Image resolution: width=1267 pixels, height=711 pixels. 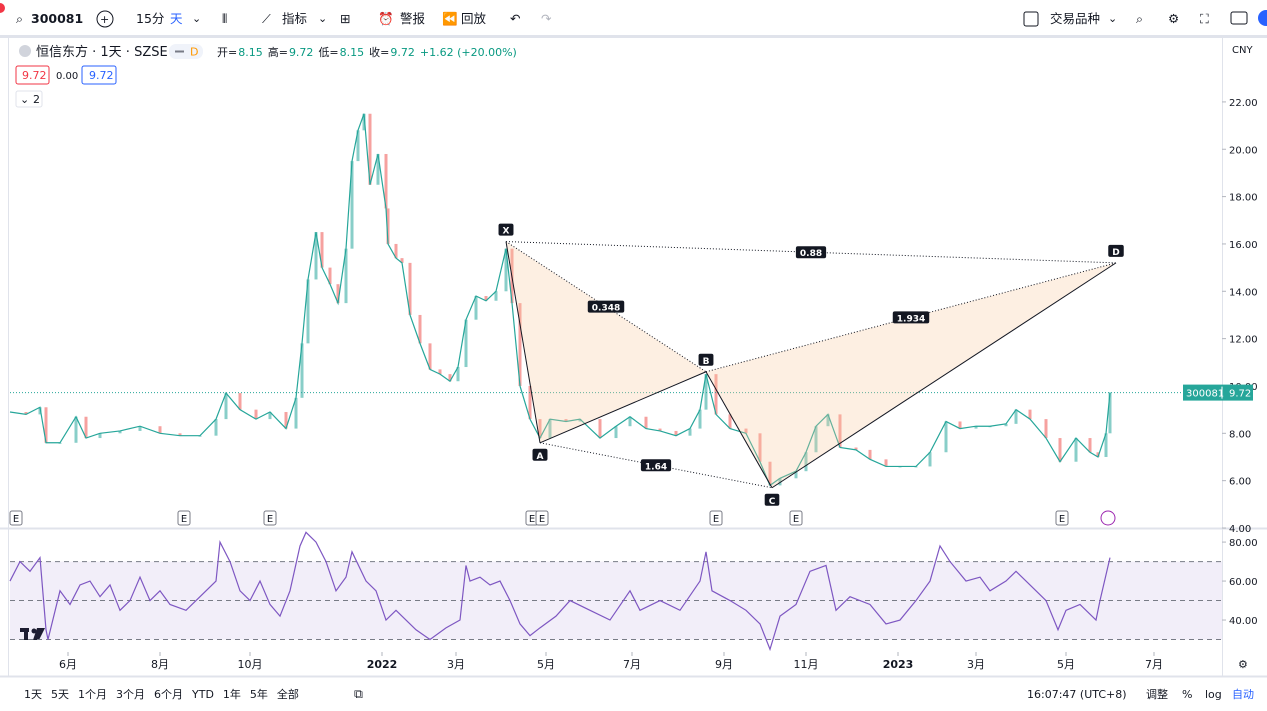 What do you see at coordinates (506, 232) in the screenshot?
I see `pattern-point: X` at bounding box center [506, 232].